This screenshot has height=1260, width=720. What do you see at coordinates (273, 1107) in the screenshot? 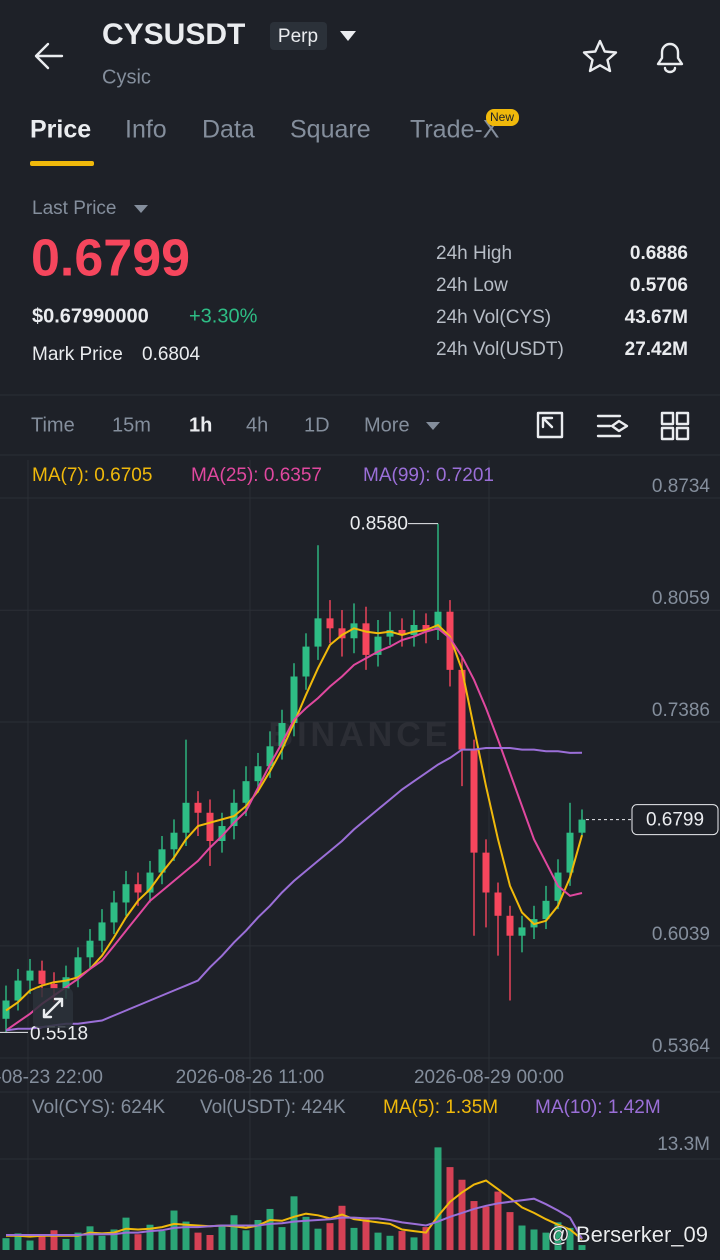
I see `volume-label: Vol(USDT): 424K` at bounding box center [273, 1107].